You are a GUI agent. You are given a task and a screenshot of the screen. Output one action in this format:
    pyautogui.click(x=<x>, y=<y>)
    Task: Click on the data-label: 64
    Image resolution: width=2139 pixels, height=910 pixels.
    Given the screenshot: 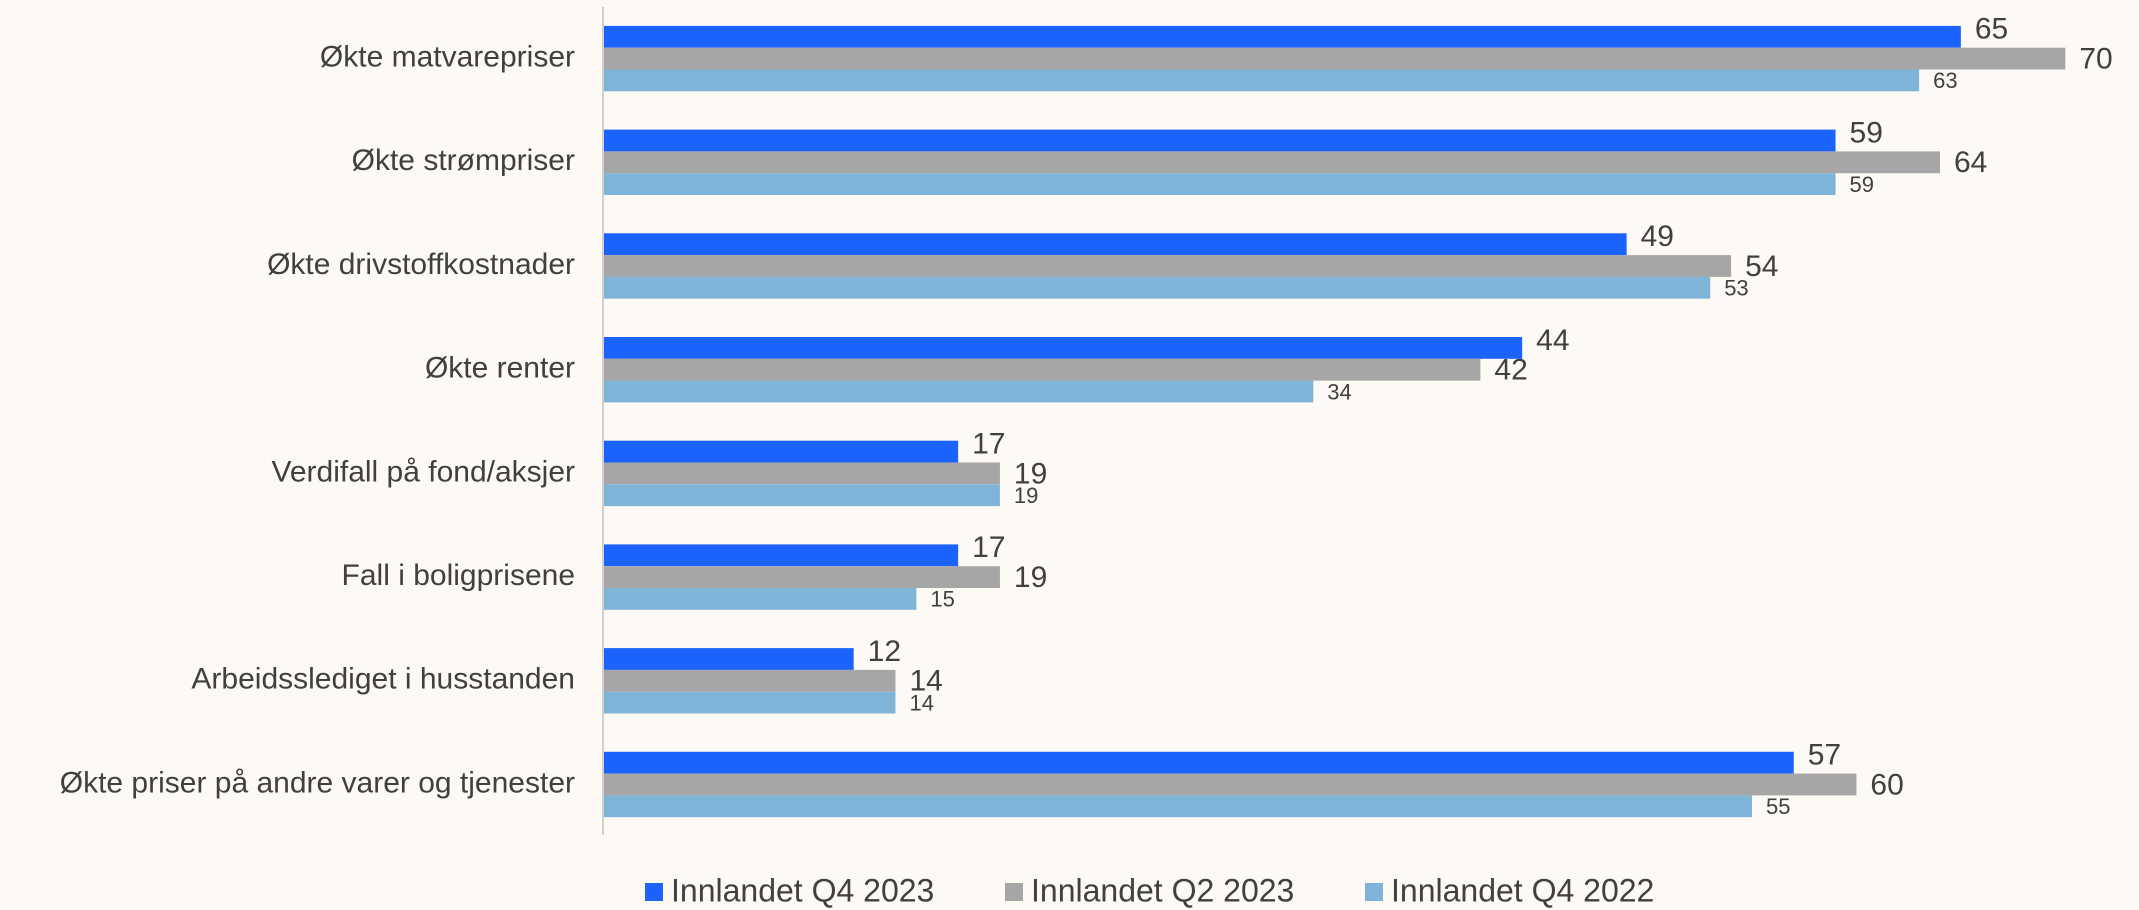 What is the action you would take?
    pyautogui.click(x=1970, y=162)
    